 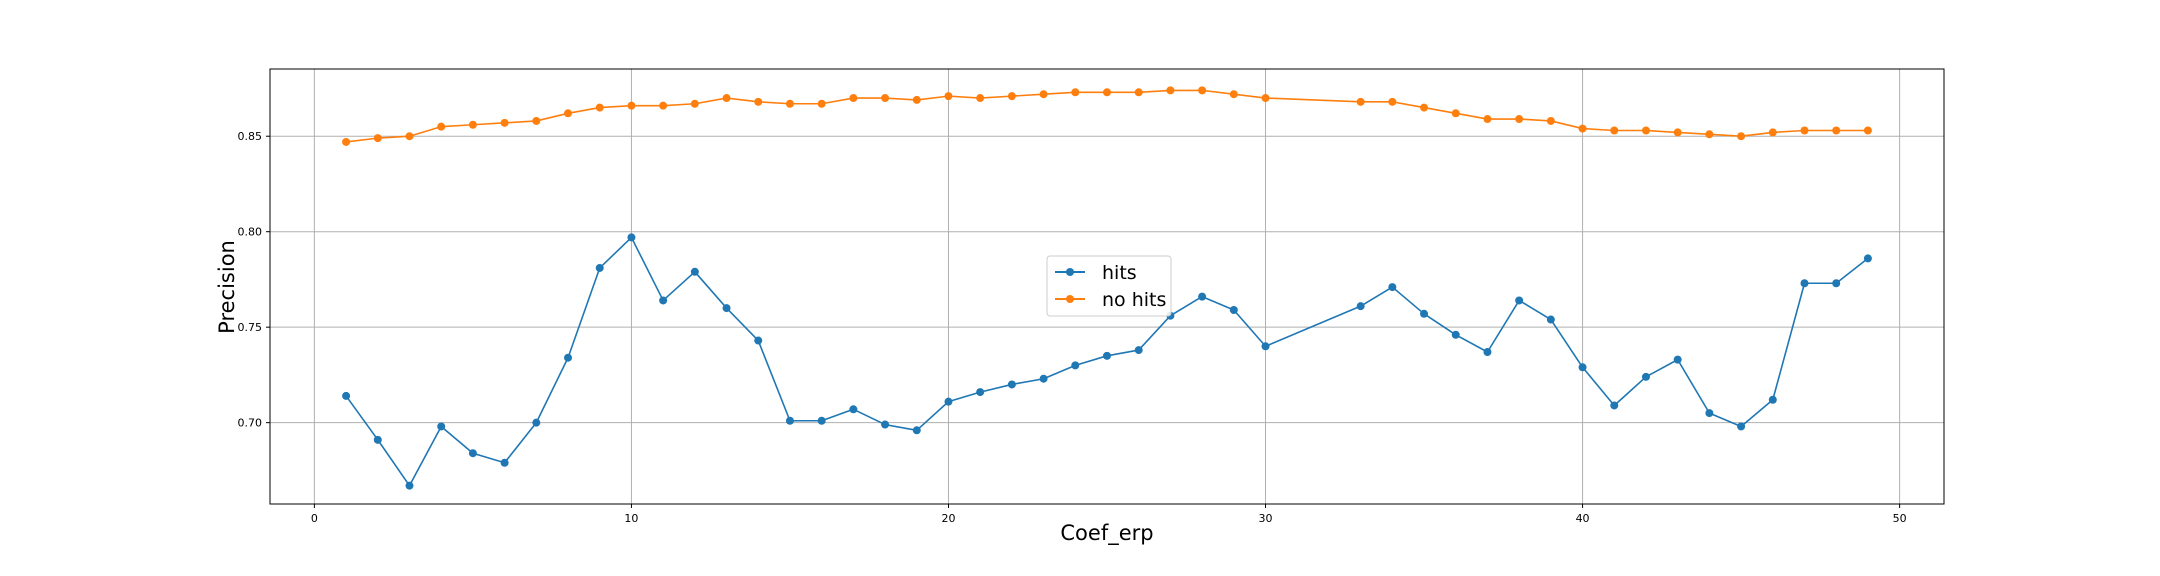 I want to click on x-tick-label: 50, so click(x=1900, y=518).